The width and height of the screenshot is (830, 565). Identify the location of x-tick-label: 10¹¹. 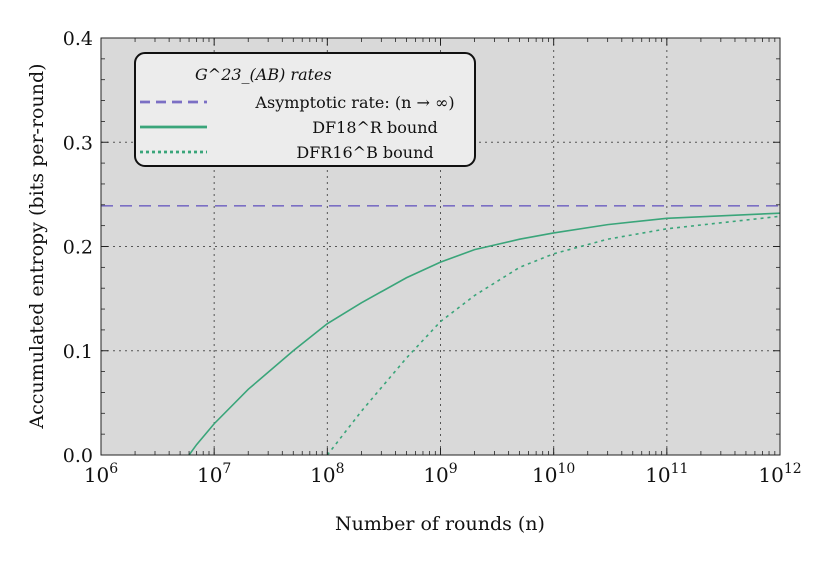
(666, 474).